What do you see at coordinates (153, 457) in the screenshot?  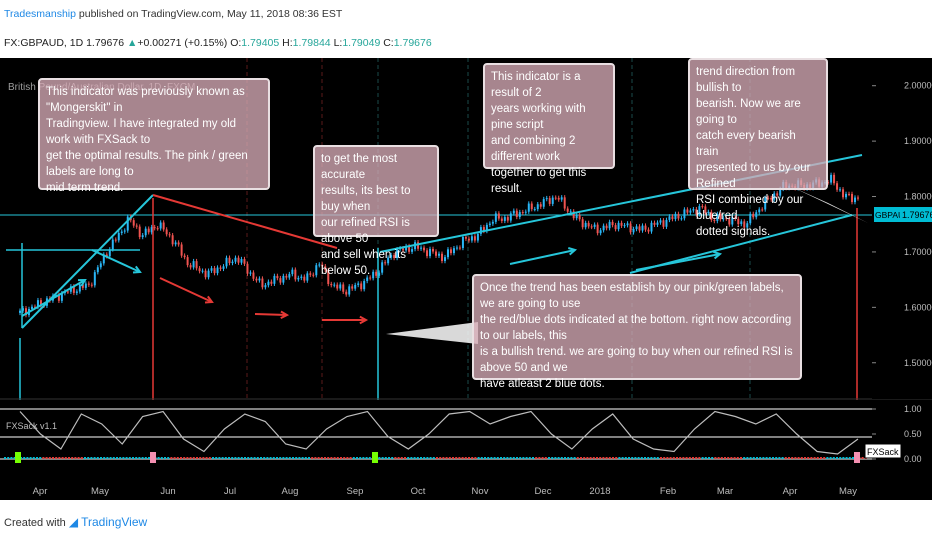 I see `trend-label-marker` at bounding box center [153, 457].